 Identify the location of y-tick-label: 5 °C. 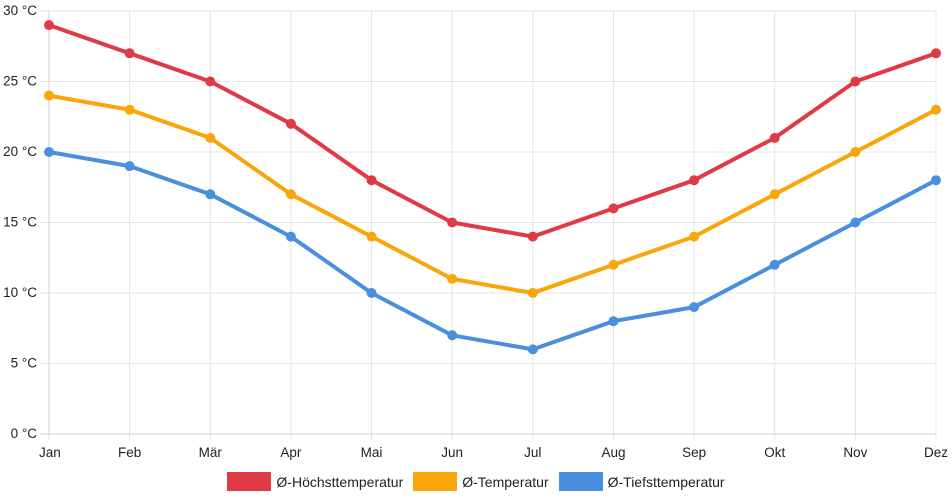
(24, 363).